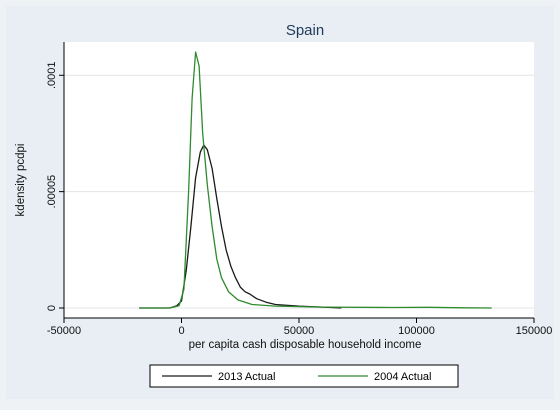 The image size is (560, 410). Describe the element at coordinates (64, 331) in the screenshot. I see `x-tick-label-0: -50000` at that location.